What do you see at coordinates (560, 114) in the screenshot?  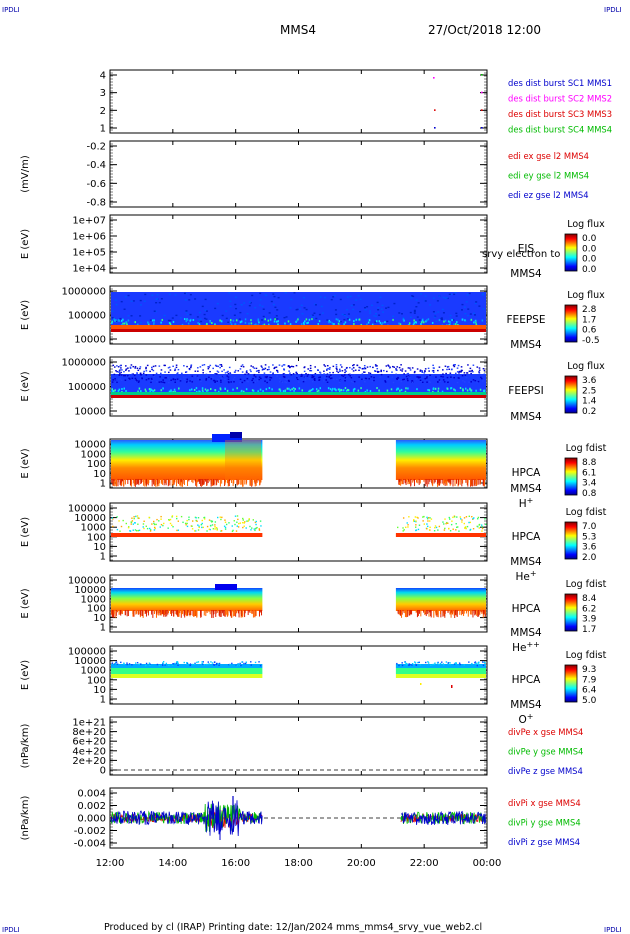 I see `legend-entry: des dist burst SC3 MMS3` at bounding box center [560, 114].